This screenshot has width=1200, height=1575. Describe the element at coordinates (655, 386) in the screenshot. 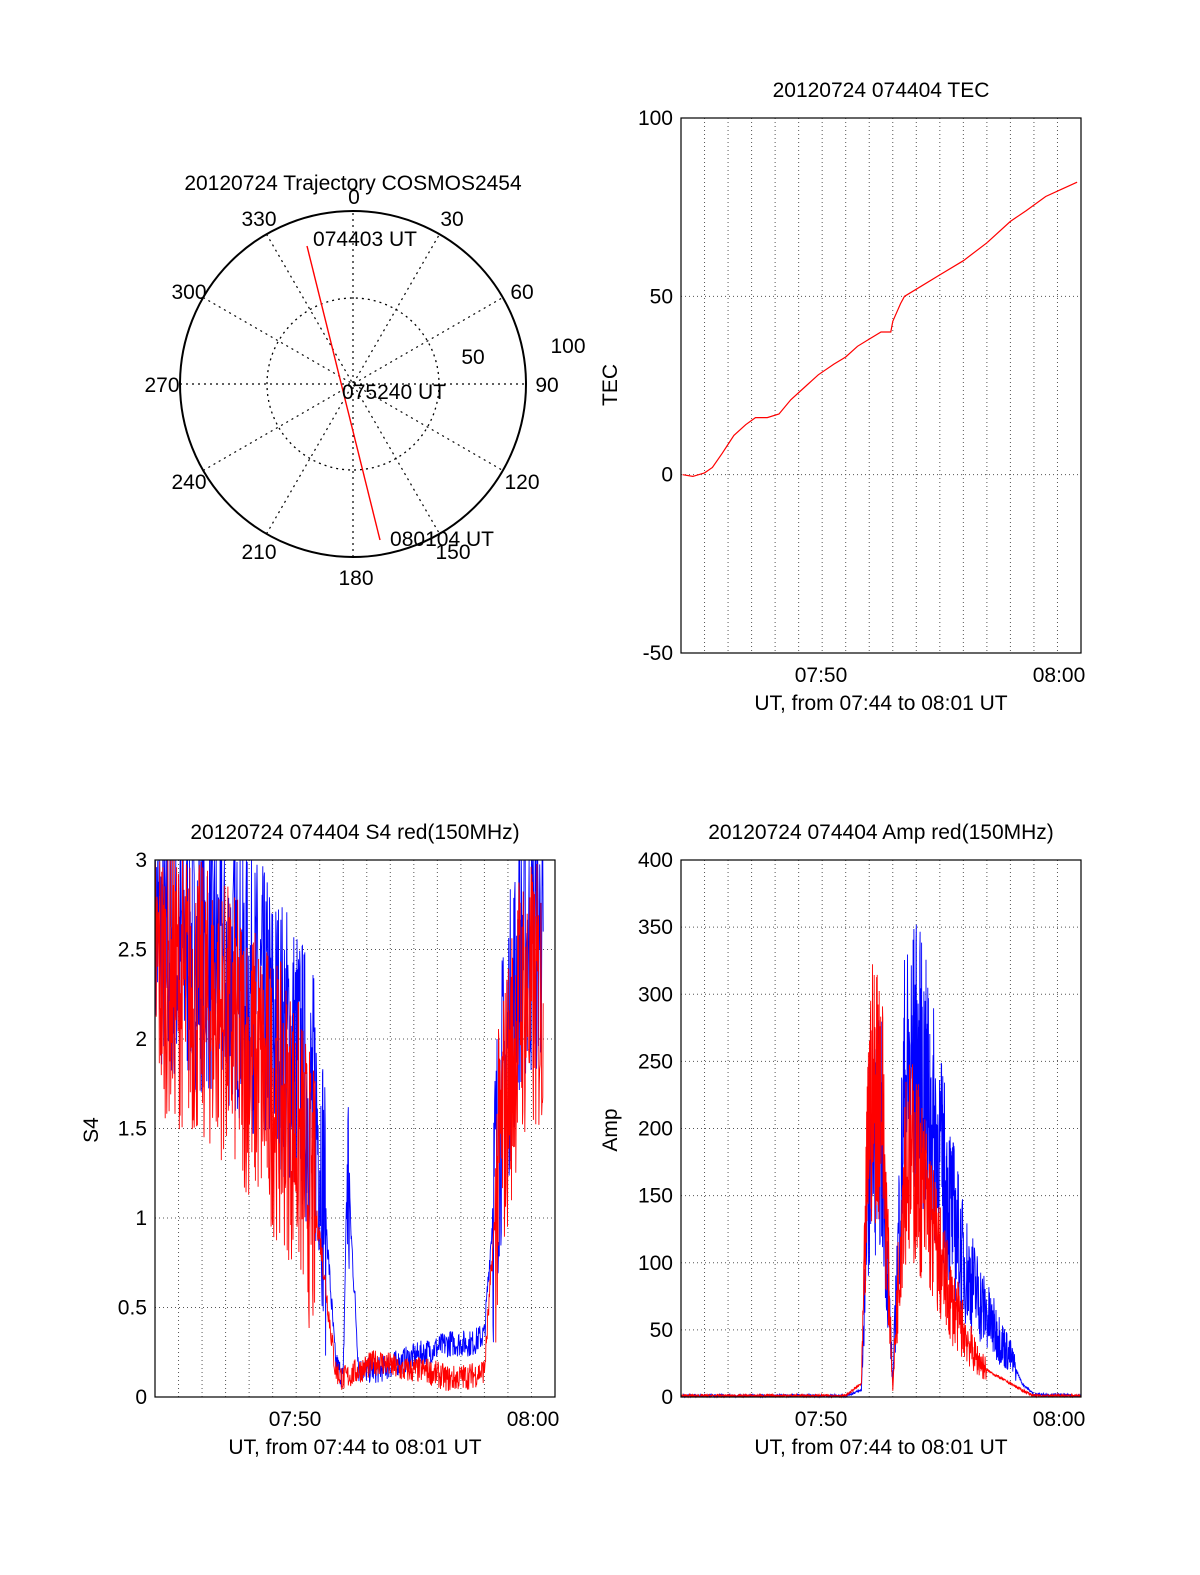

I see `tec-y-tick-labels: -50 0 50 100` at that location.